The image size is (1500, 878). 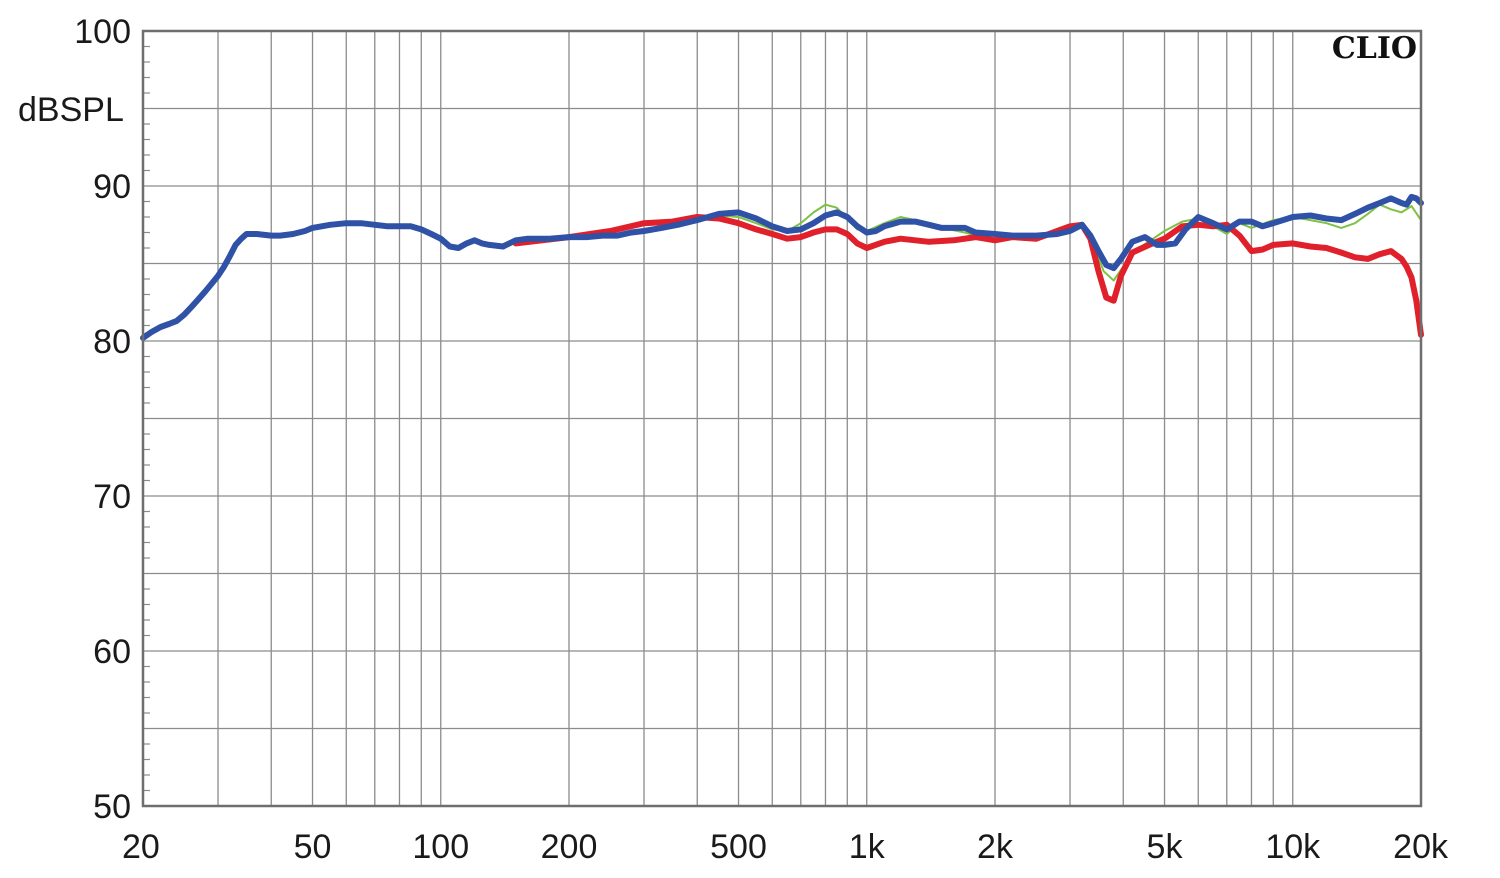 What do you see at coordinates (102, 32) in the screenshot?
I see `y-tick-label: 100` at bounding box center [102, 32].